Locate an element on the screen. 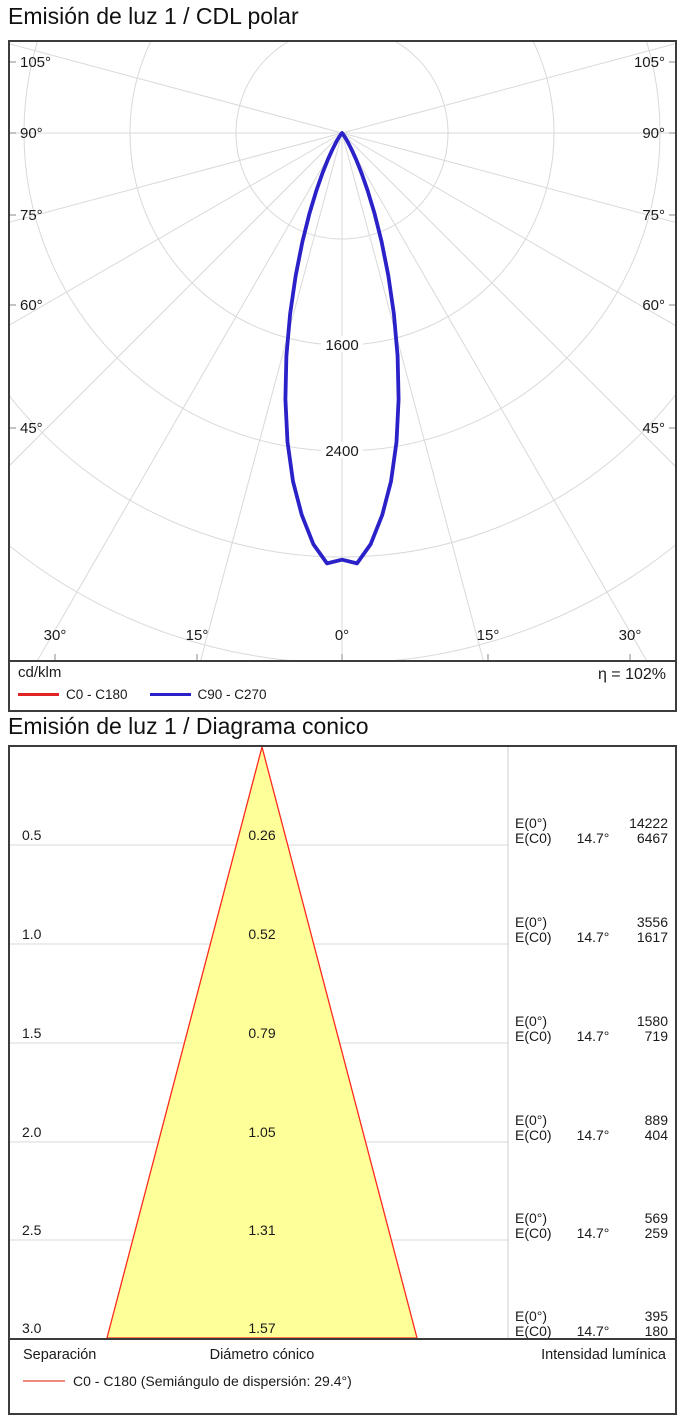 The width and height of the screenshot is (685, 1422). ec0-value: 719 is located at coordinates (657, 1036).